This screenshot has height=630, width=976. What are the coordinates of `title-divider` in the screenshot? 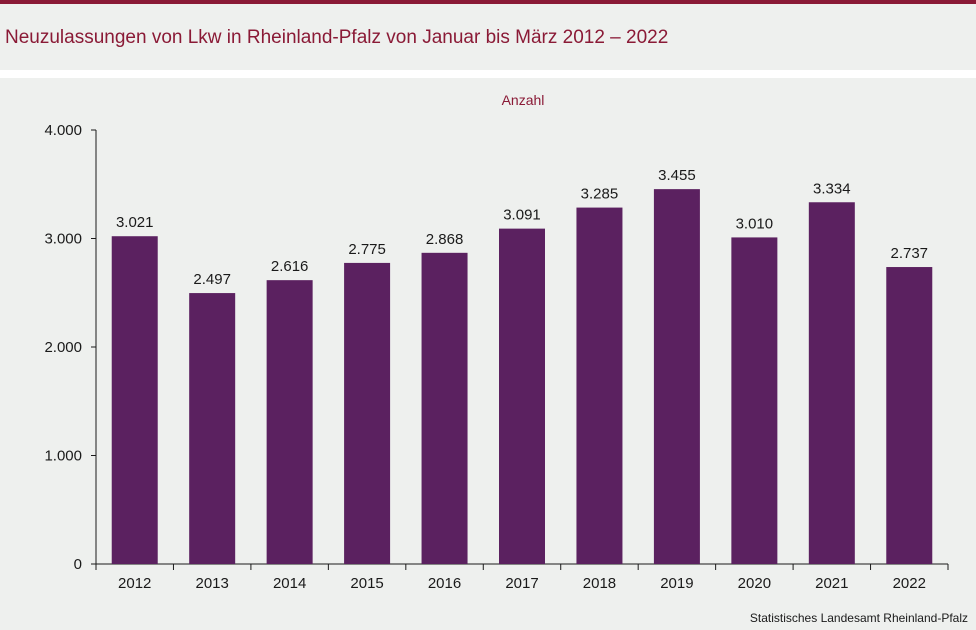 It's located at (488, 74).